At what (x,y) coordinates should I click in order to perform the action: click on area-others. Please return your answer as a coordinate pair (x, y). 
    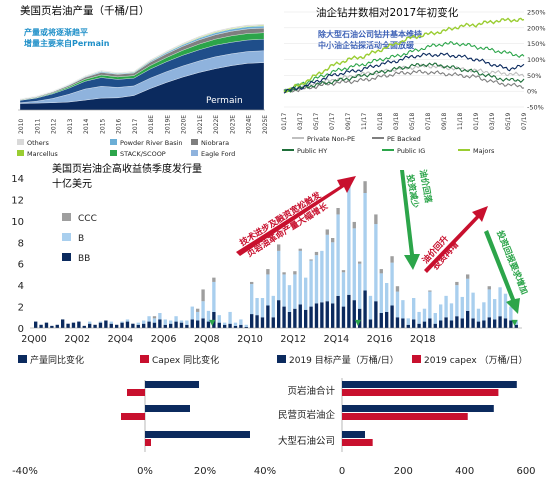
    Looking at the image, I should click on (142, 61).